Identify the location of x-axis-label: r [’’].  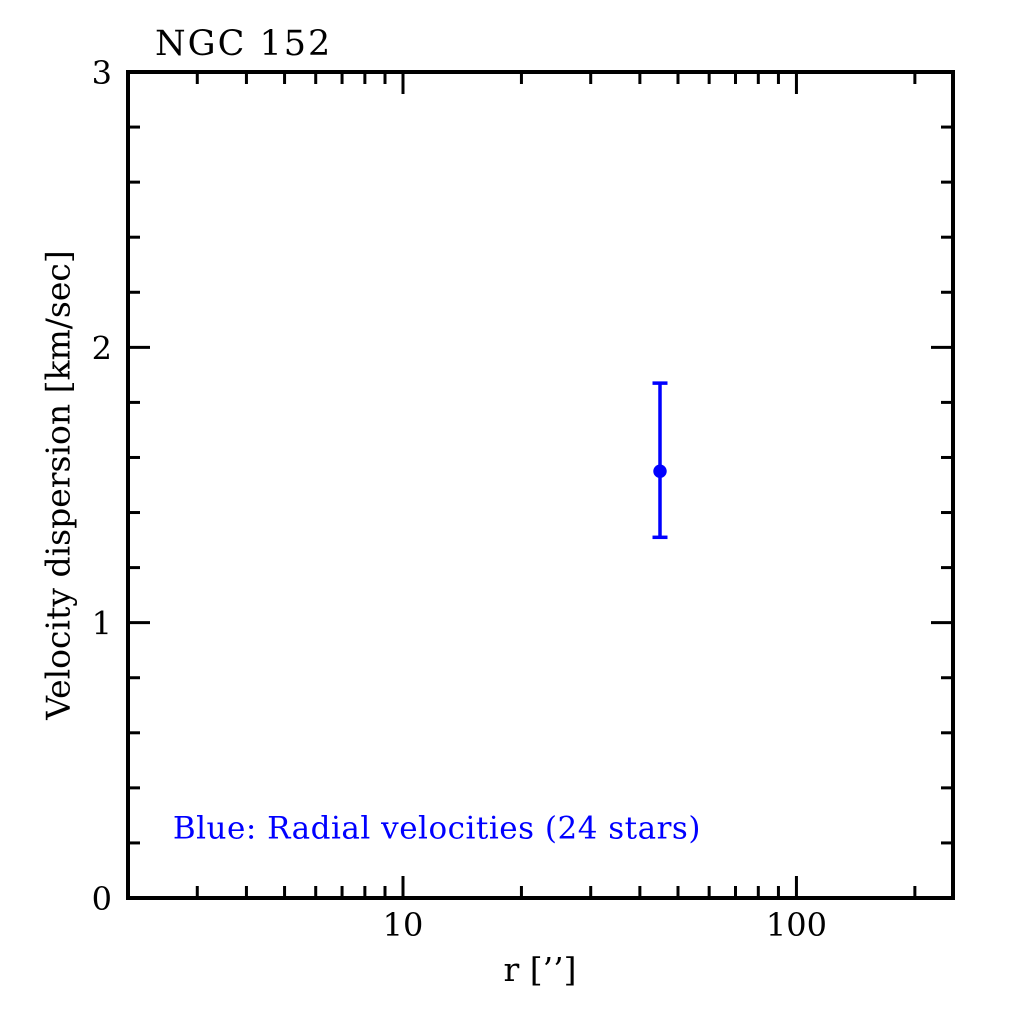
(540, 969).